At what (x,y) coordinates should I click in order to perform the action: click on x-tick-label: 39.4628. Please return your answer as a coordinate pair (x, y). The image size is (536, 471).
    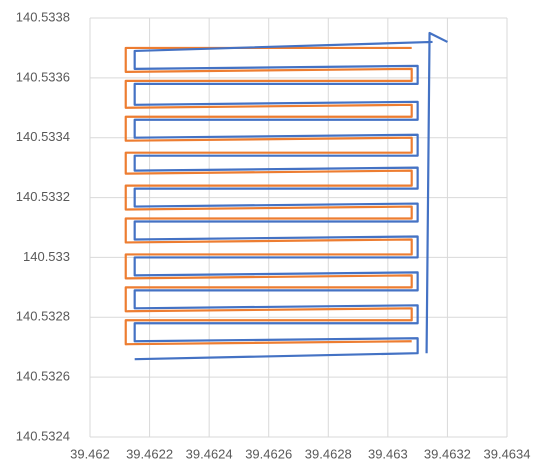
    Looking at the image, I should click on (328, 453).